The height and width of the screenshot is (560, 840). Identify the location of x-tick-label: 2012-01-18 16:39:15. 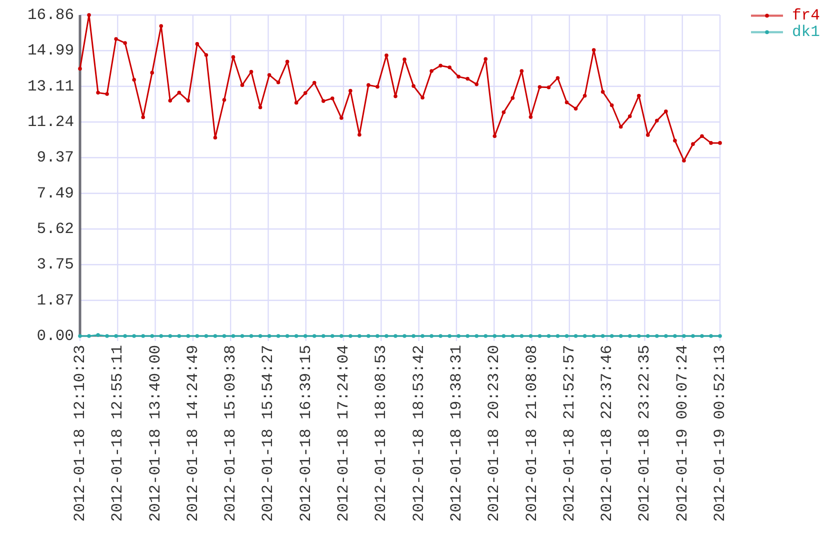
(305, 433).